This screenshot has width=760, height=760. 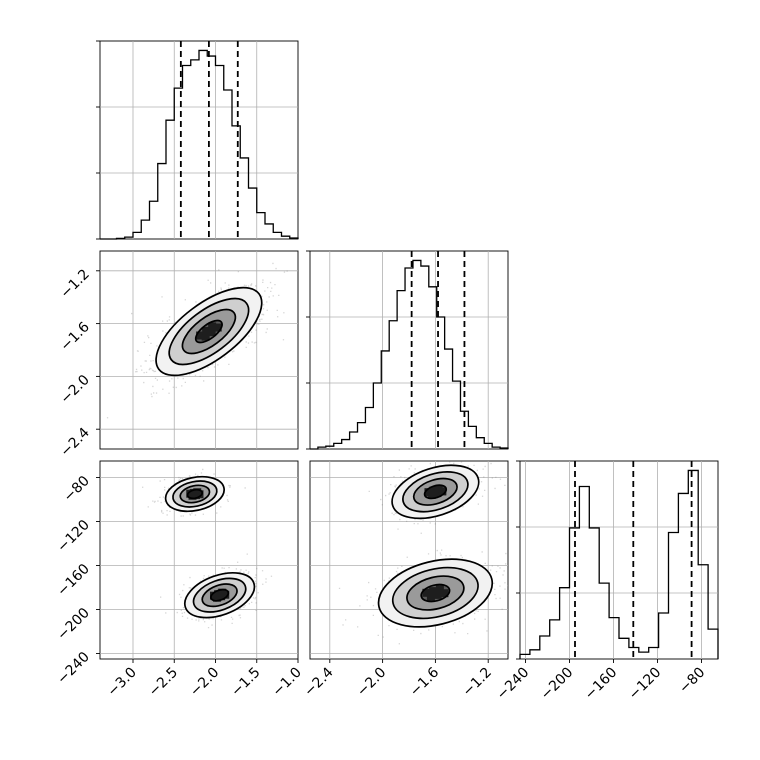 What do you see at coordinates (513, 684) in the screenshot?
I see `x-tick-label: −240` at bounding box center [513, 684].